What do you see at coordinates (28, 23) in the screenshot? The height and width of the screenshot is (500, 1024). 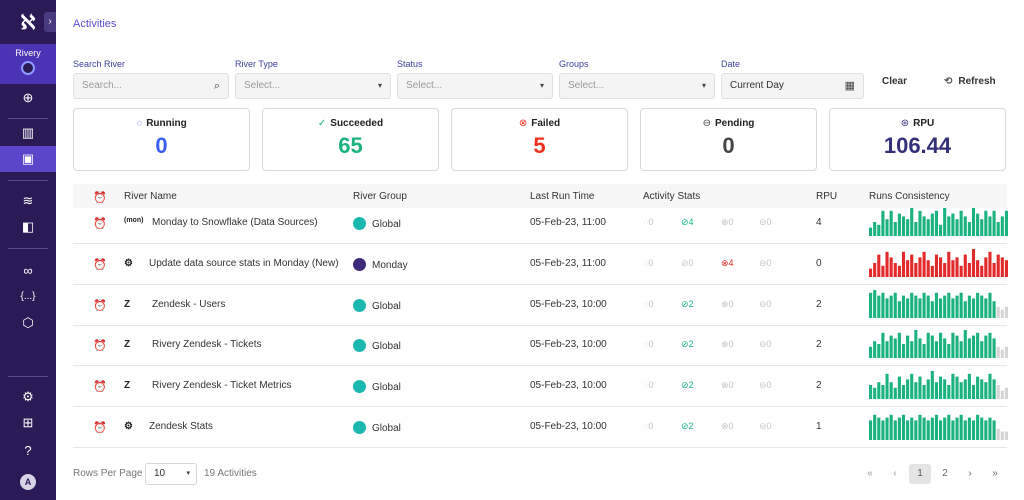 I see `rivery-logo: ℵ` at bounding box center [28, 23].